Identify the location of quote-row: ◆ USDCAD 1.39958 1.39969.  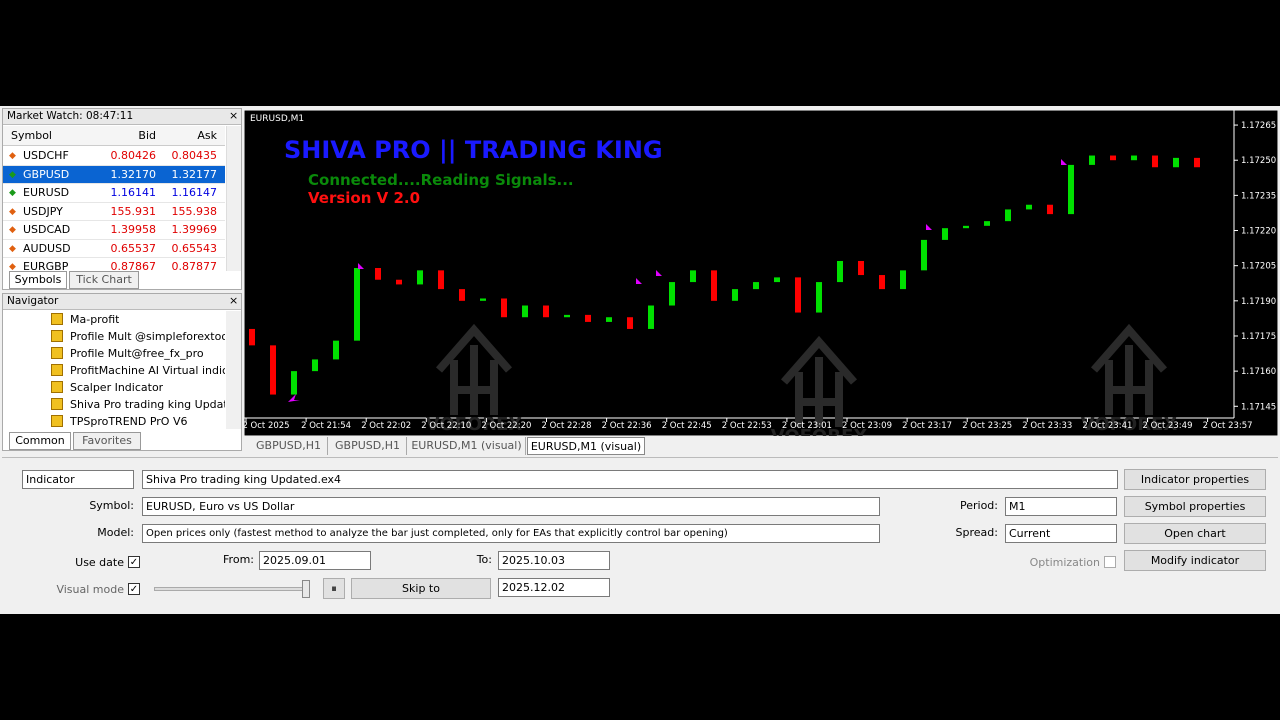
(114, 230).